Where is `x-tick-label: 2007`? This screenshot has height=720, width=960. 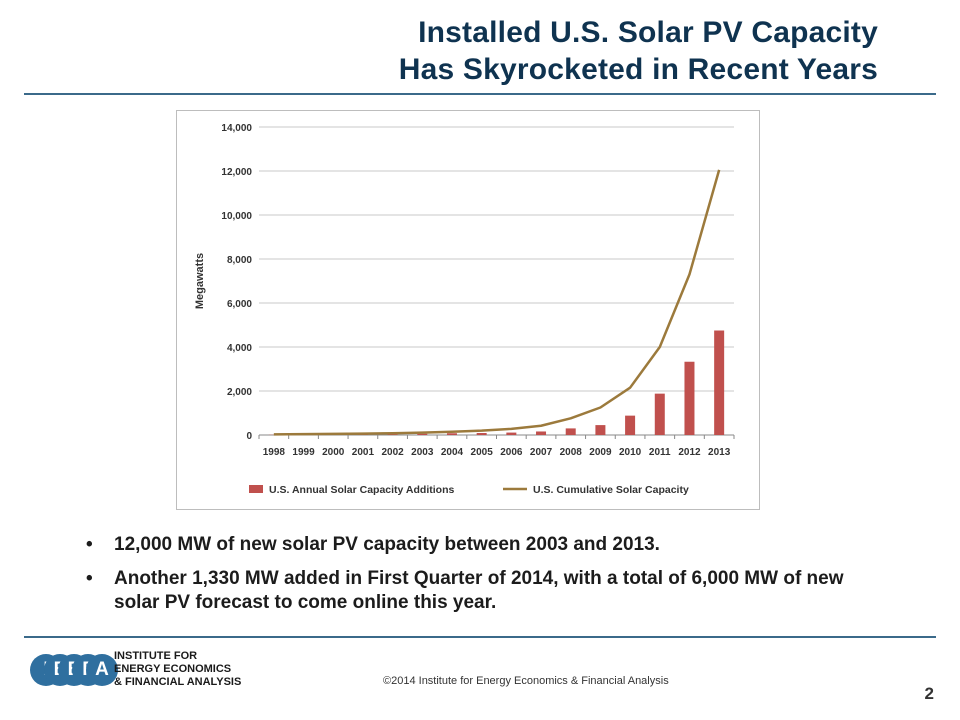
x-tick-label: 2007 is located at coordinates (541, 452).